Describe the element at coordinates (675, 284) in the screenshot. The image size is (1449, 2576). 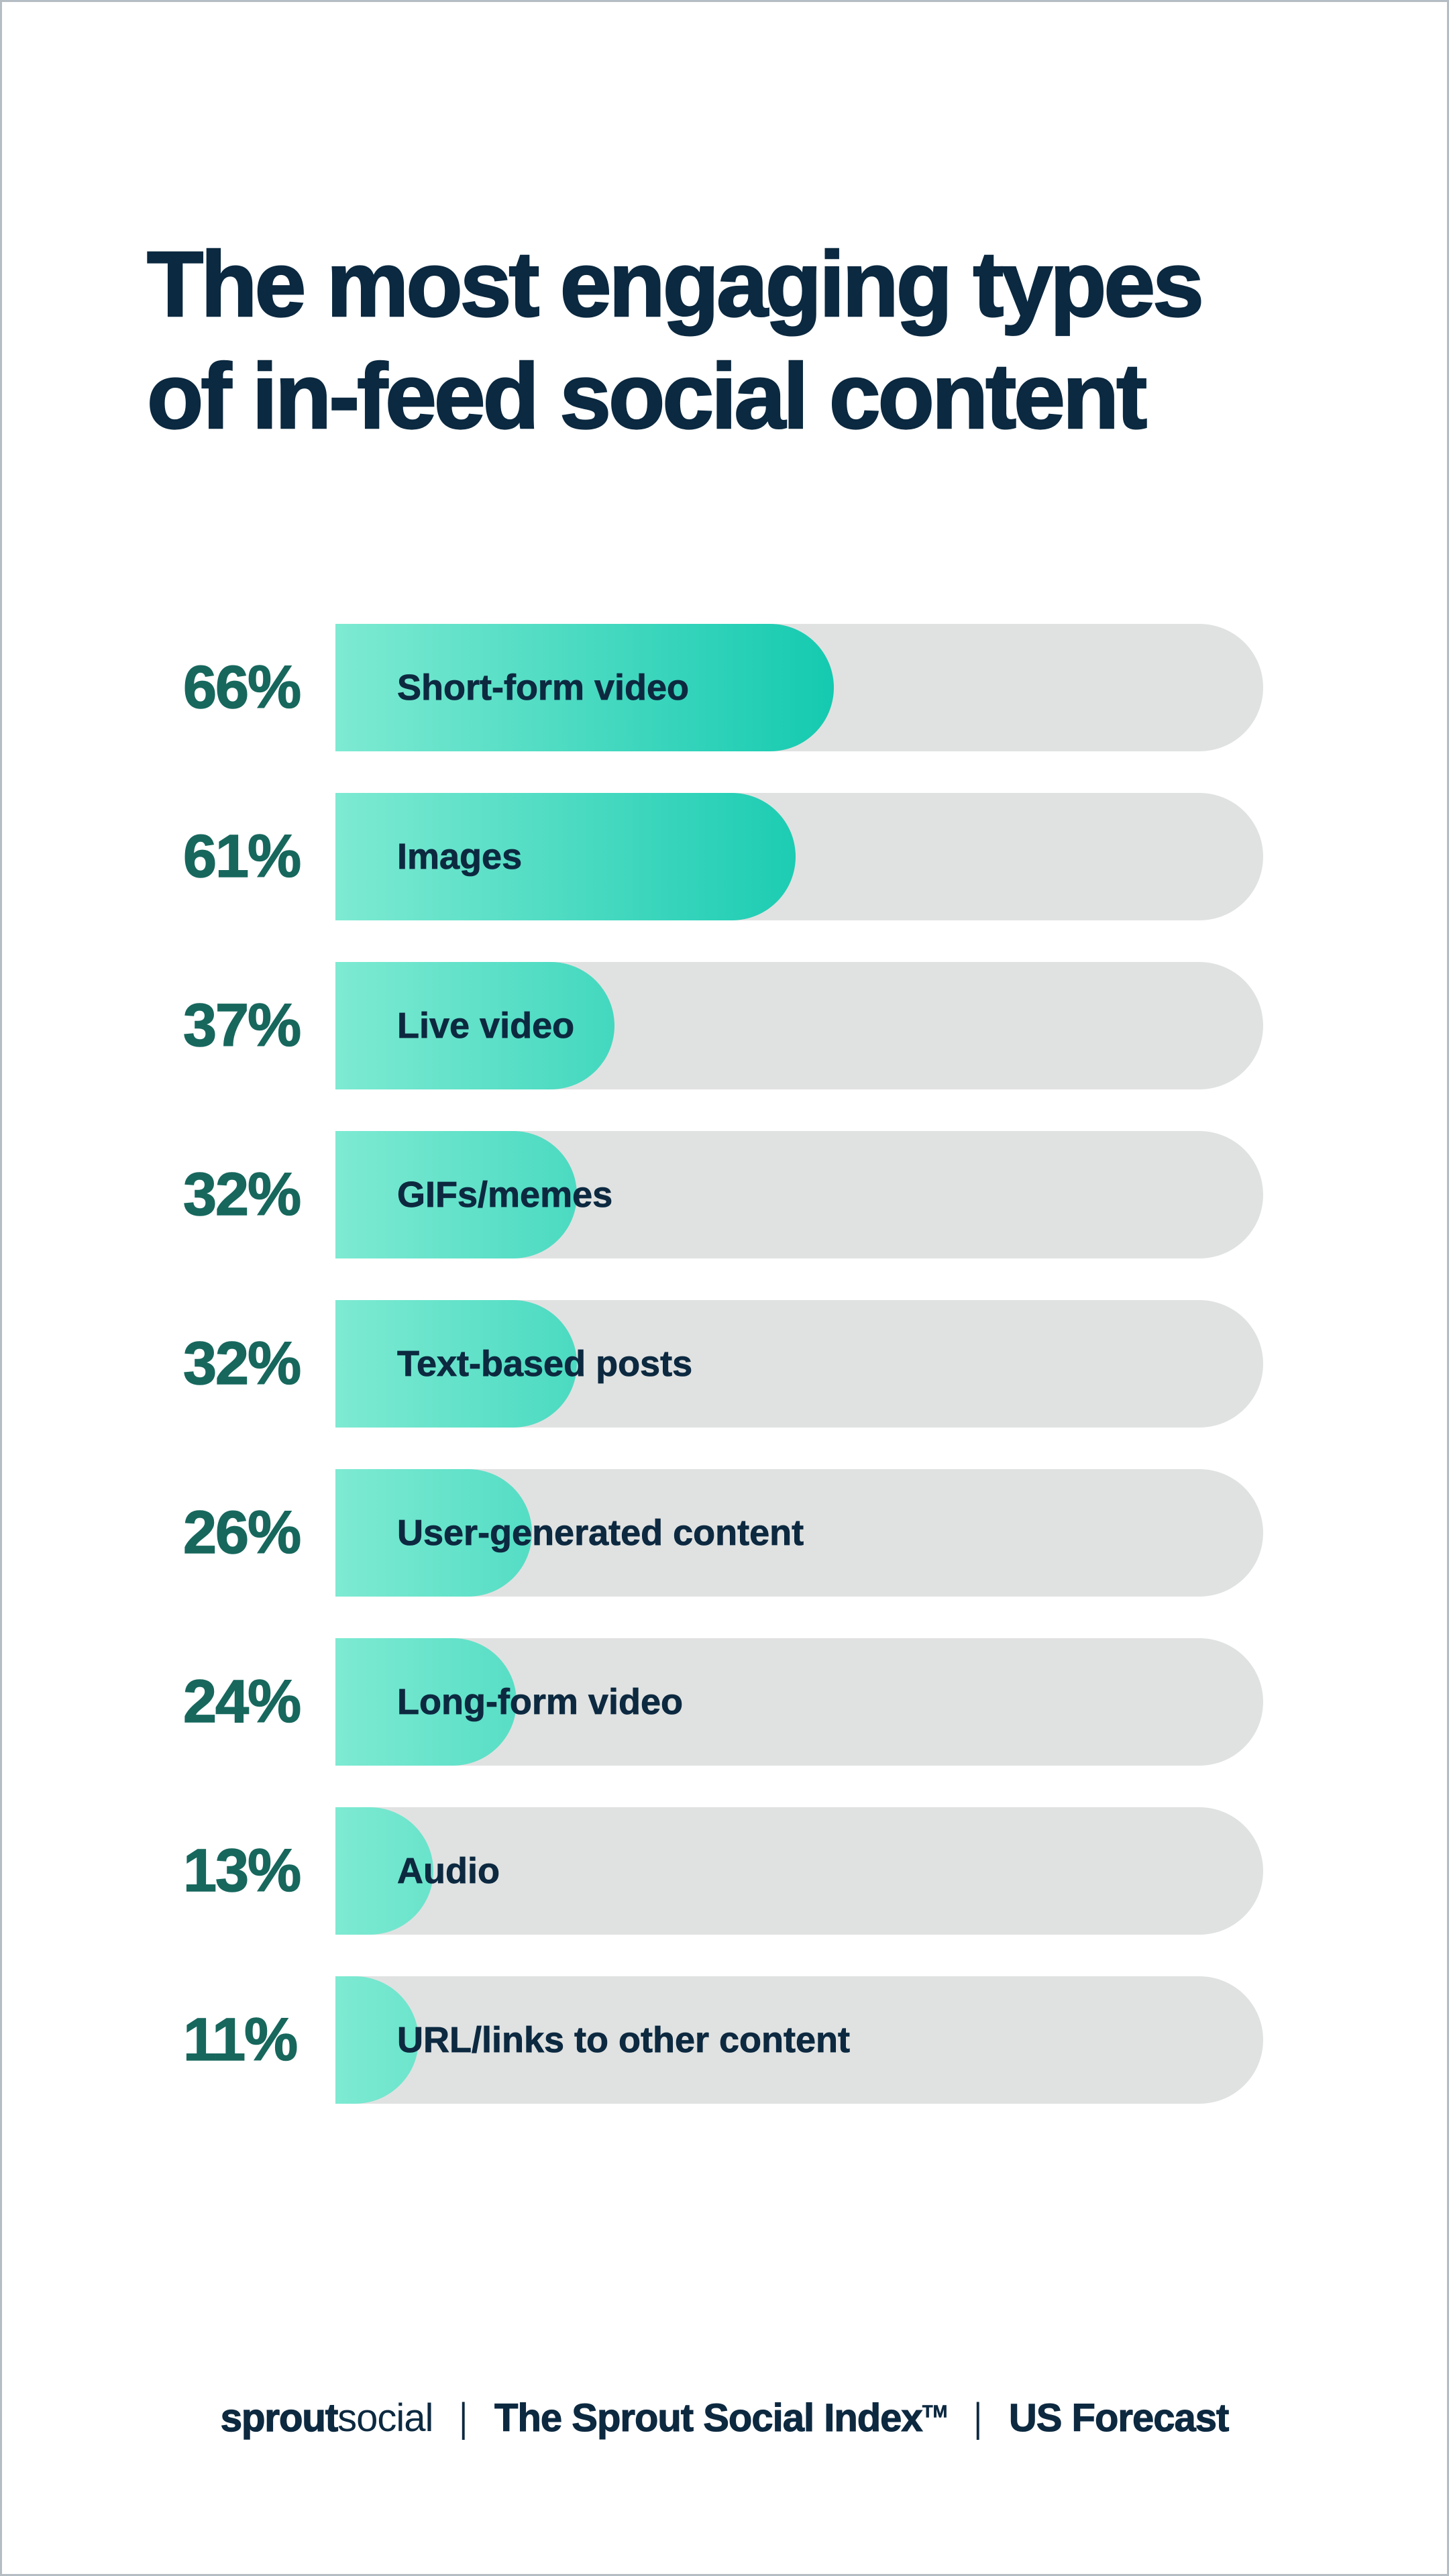
I see `page-title-line1: The most engaging types` at that location.